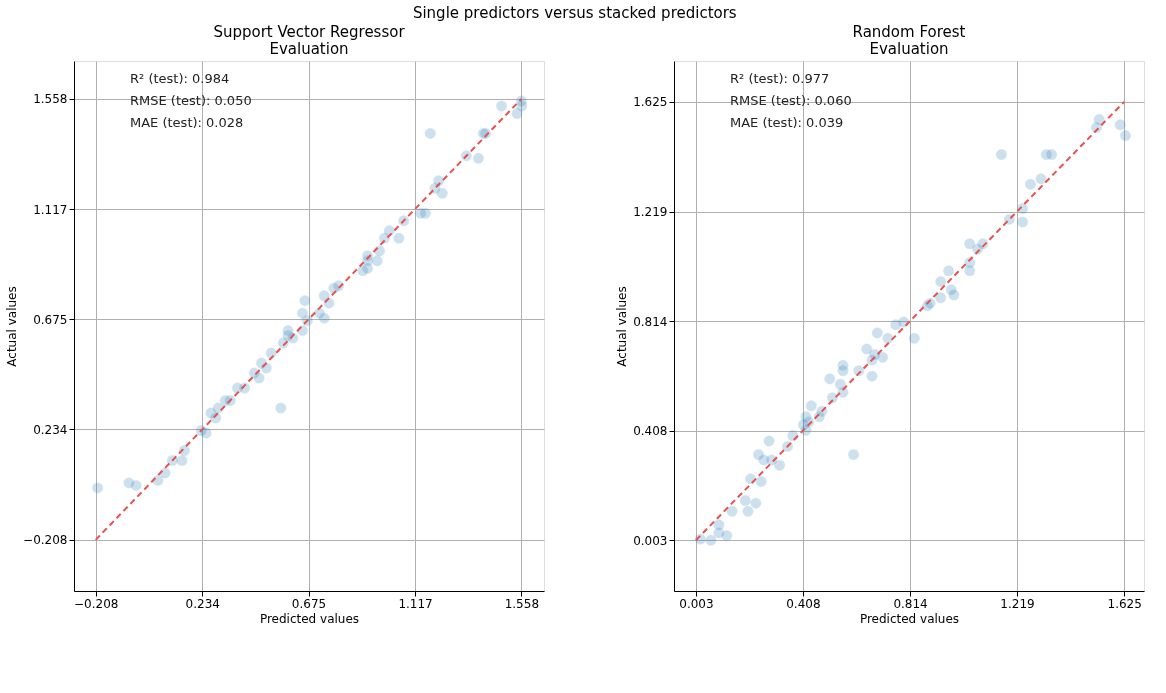 This screenshot has width=1166, height=693. I want to click on y-tick-label: 1.625, so click(650, 102).